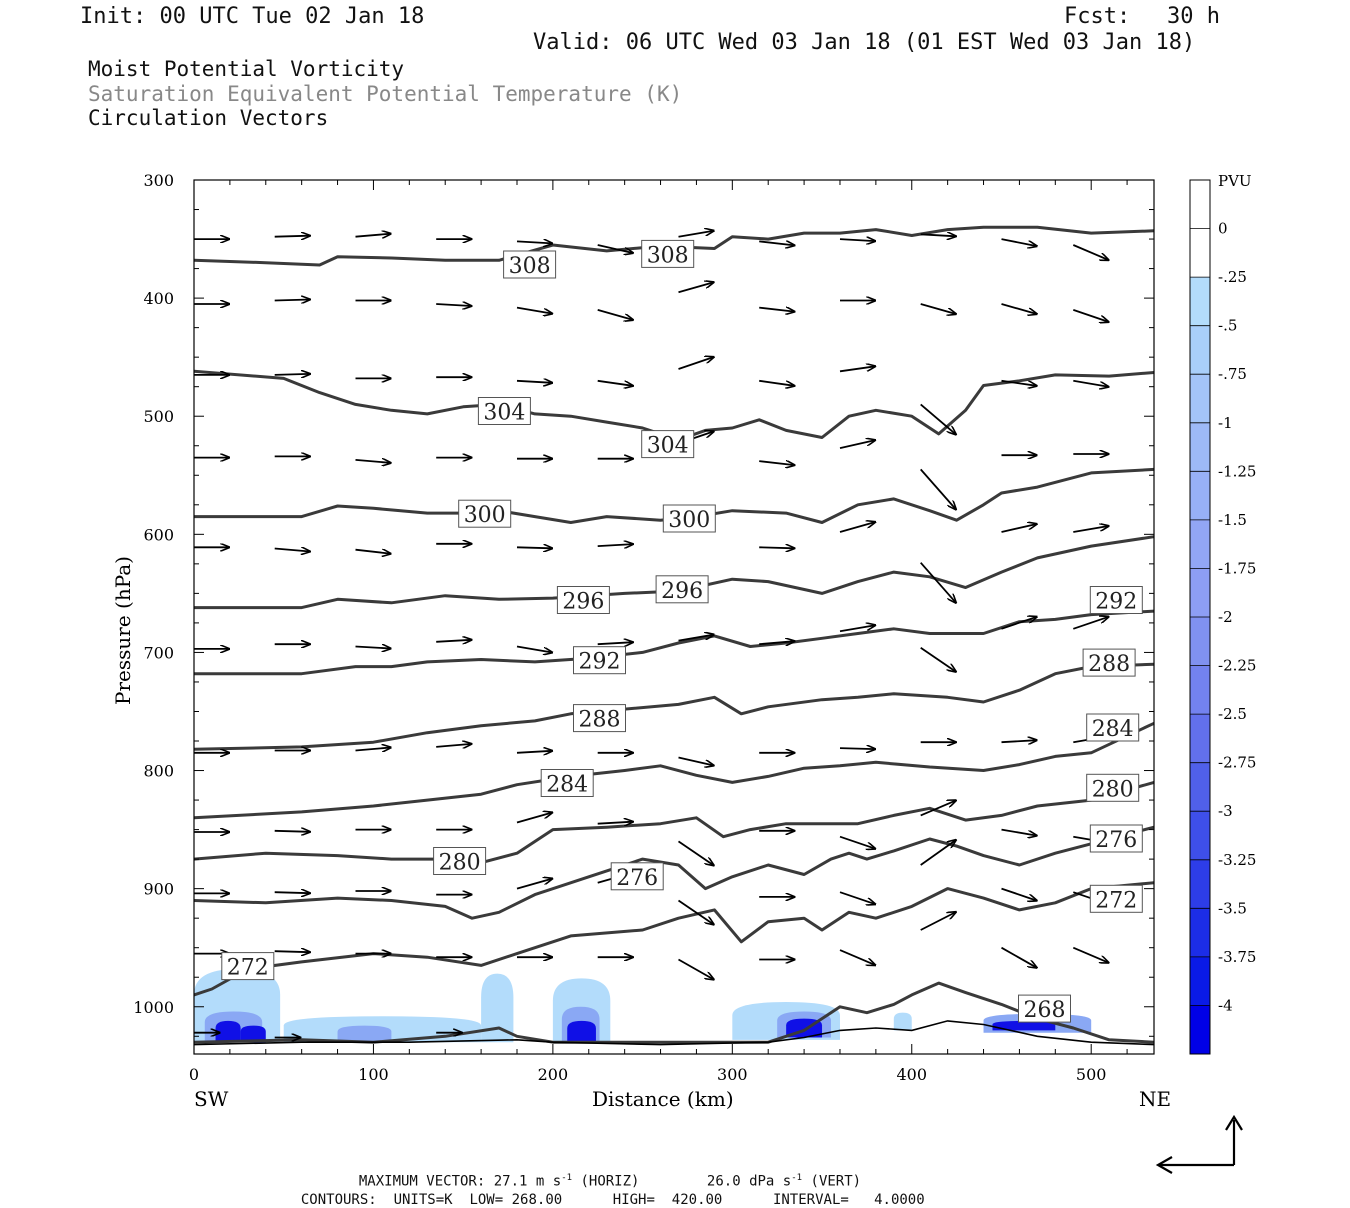 The height and width of the screenshot is (1208, 1350). What do you see at coordinates (1155, 1099) in the screenshot?
I see `x-right-label: NE` at bounding box center [1155, 1099].